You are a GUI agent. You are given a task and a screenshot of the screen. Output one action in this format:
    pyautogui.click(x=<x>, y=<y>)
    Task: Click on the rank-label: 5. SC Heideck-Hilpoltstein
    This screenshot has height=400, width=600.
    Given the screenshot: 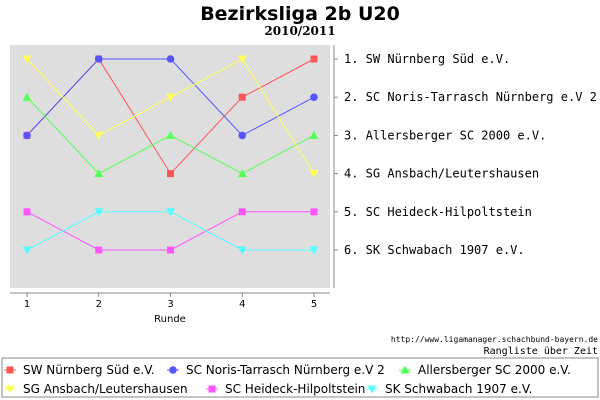 What is the action you would take?
    pyautogui.click(x=438, y=212)
    